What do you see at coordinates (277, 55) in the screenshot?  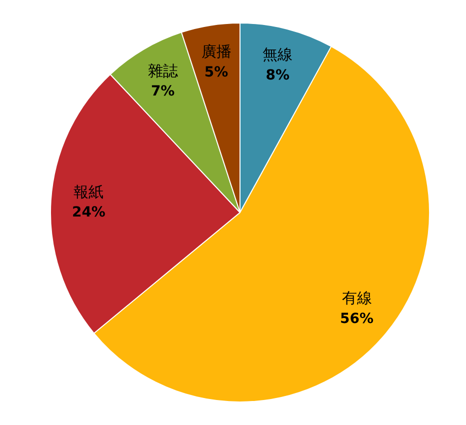 I see `slice-label: 無線` at bounding box center [277, 55].